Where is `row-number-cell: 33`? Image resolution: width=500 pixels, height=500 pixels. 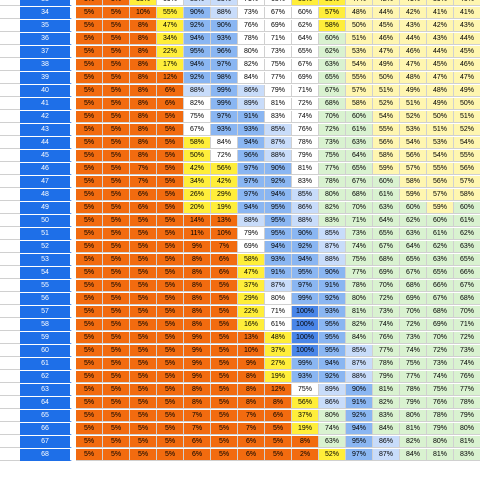
row-number-cell: 33 is located at coordinates (46, 3).